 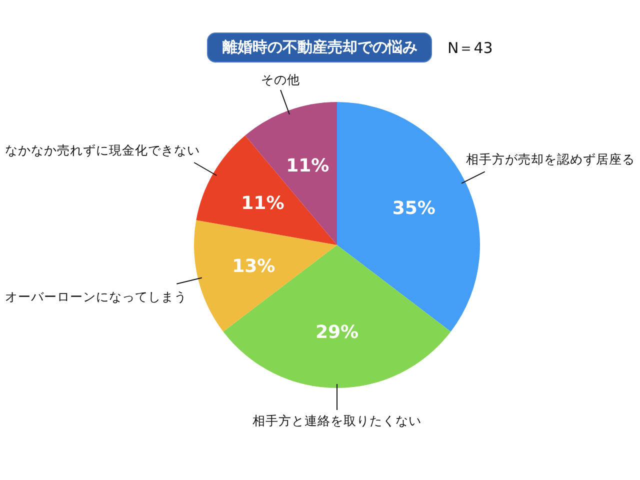 What do you see at coordinates (320, 47) in the screenshot?
I see `chart-title: 離婚時の不動産売却での悩み` at bounding box center [320, 47].